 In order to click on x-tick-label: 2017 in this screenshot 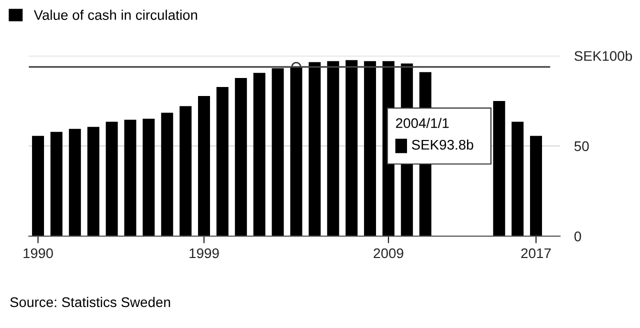, I will do `click(536, 253)`.